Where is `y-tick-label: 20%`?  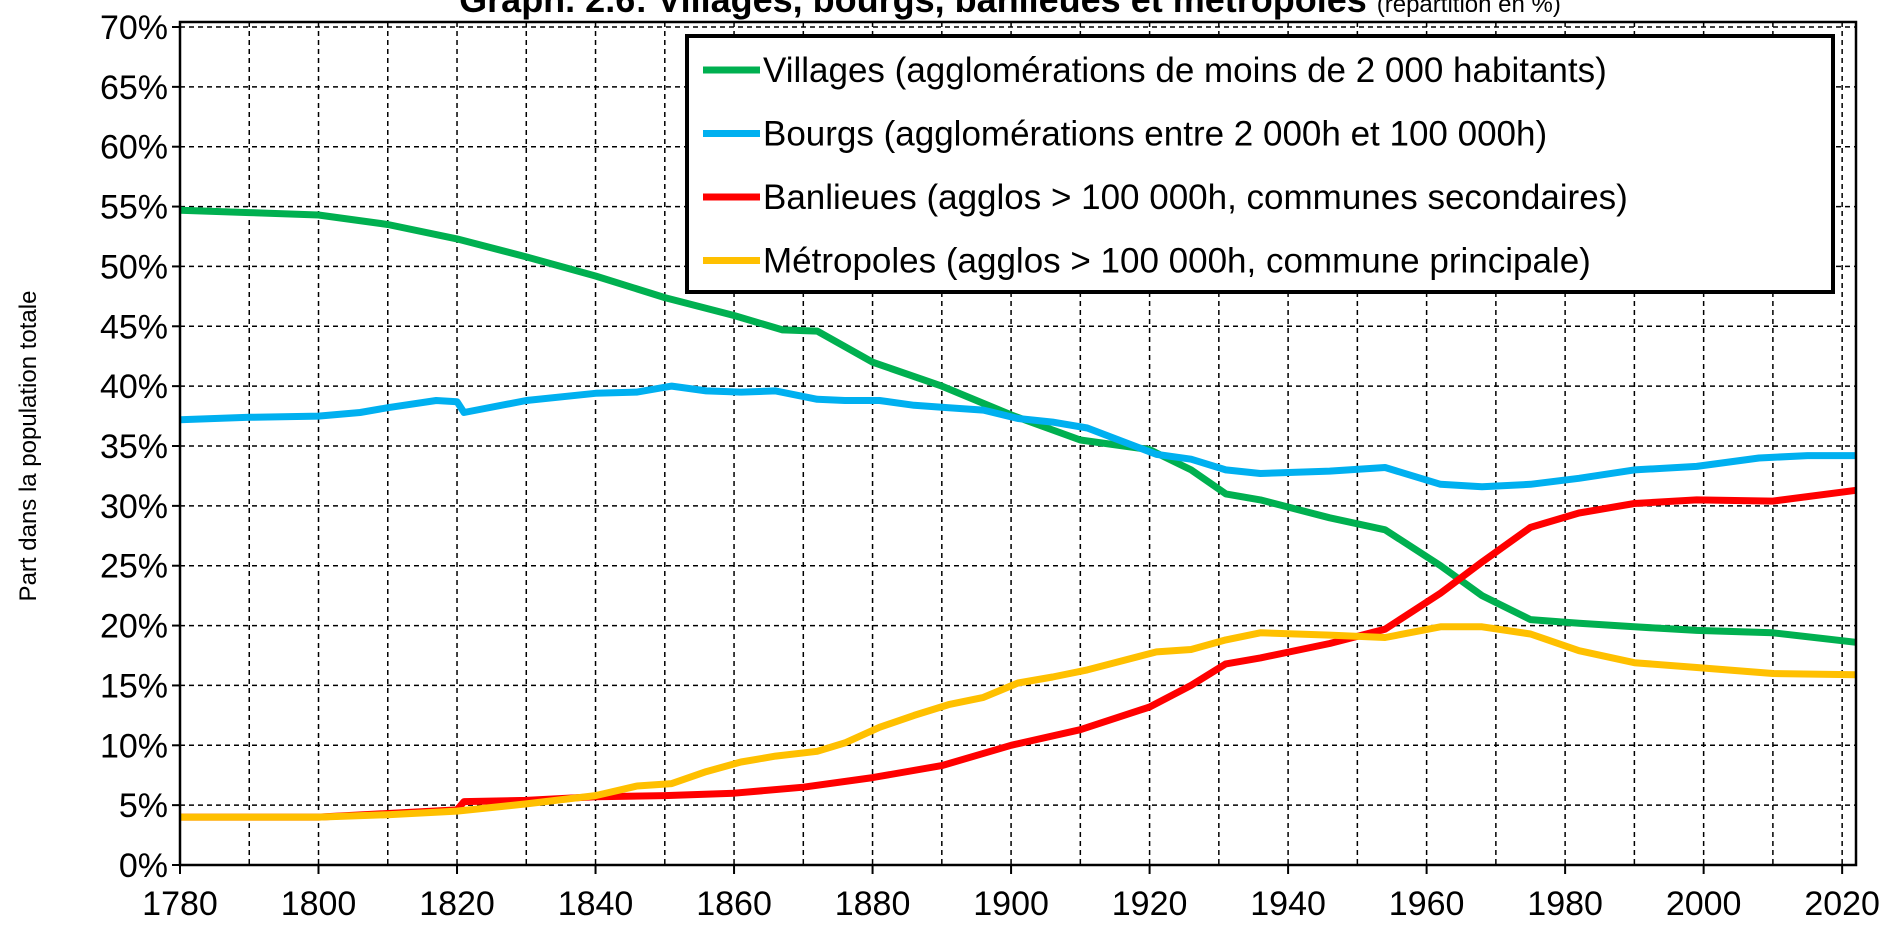 y-tick-label: 20% is located at coordinates (134, 627).